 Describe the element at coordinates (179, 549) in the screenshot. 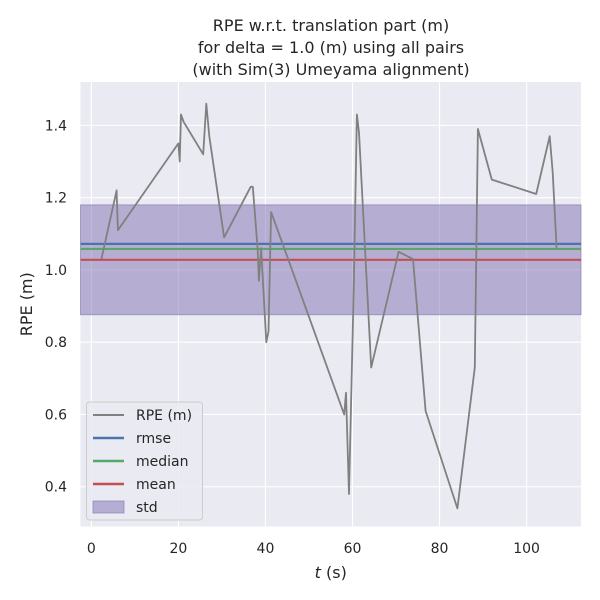

I see `x-tick-label-1: 20` at that location.